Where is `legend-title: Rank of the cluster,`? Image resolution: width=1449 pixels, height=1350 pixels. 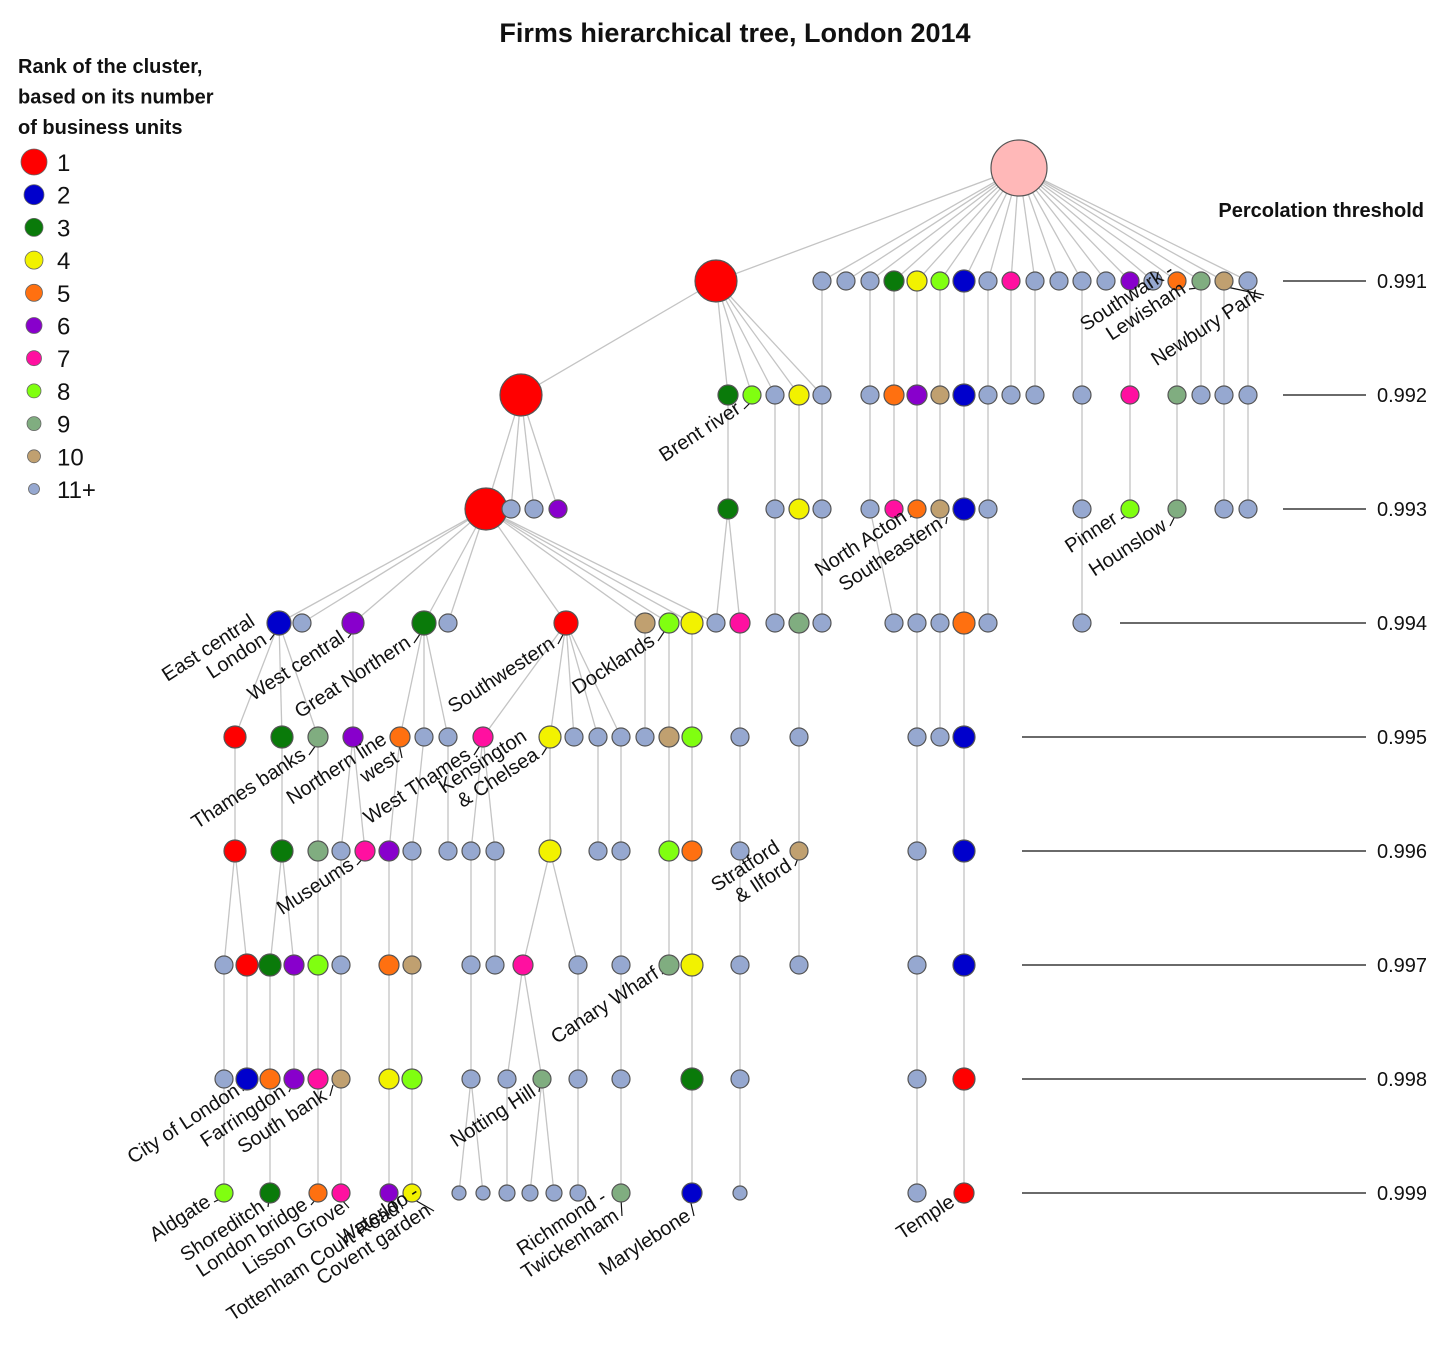 legend-title: Rank of the cluster, is located at coordinates (110, 67).